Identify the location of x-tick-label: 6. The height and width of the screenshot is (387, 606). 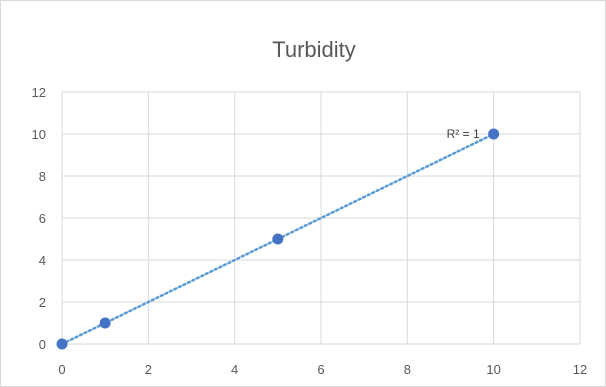
(320, 369).